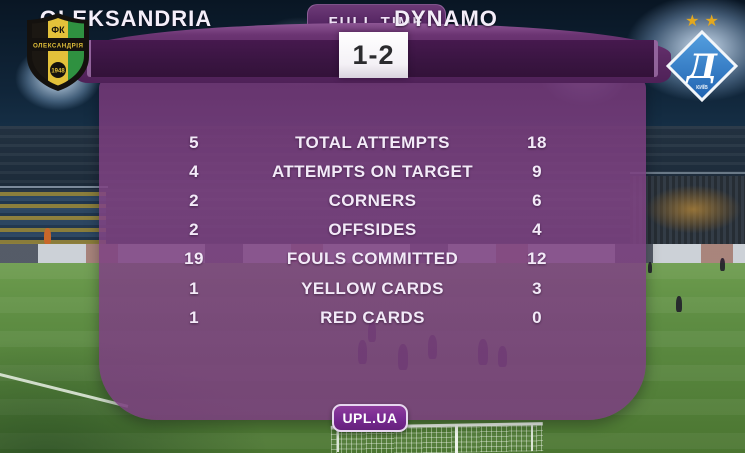 The image size is (745, 453). What do you see at coordinates (687, 173) in the screenshot?
I see `stand-roof-right` at bounding box center [687, 173].